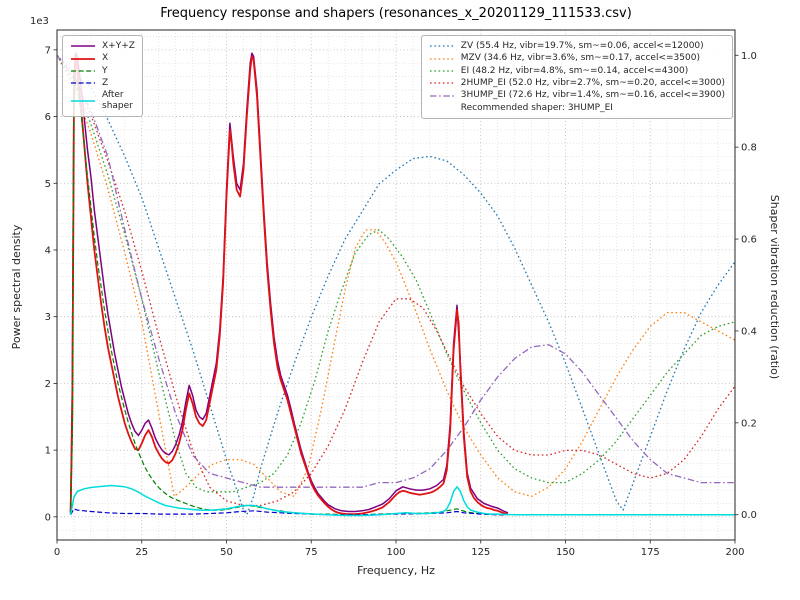 Image resolution: width=800 pixels, height=600 pixels. I want to click on y-right-tick-label: 0.8, so click(749, 148).